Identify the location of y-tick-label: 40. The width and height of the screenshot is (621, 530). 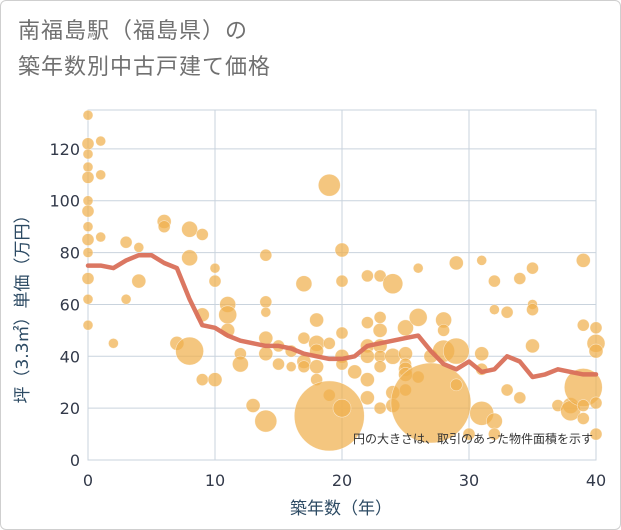
(70, 356).